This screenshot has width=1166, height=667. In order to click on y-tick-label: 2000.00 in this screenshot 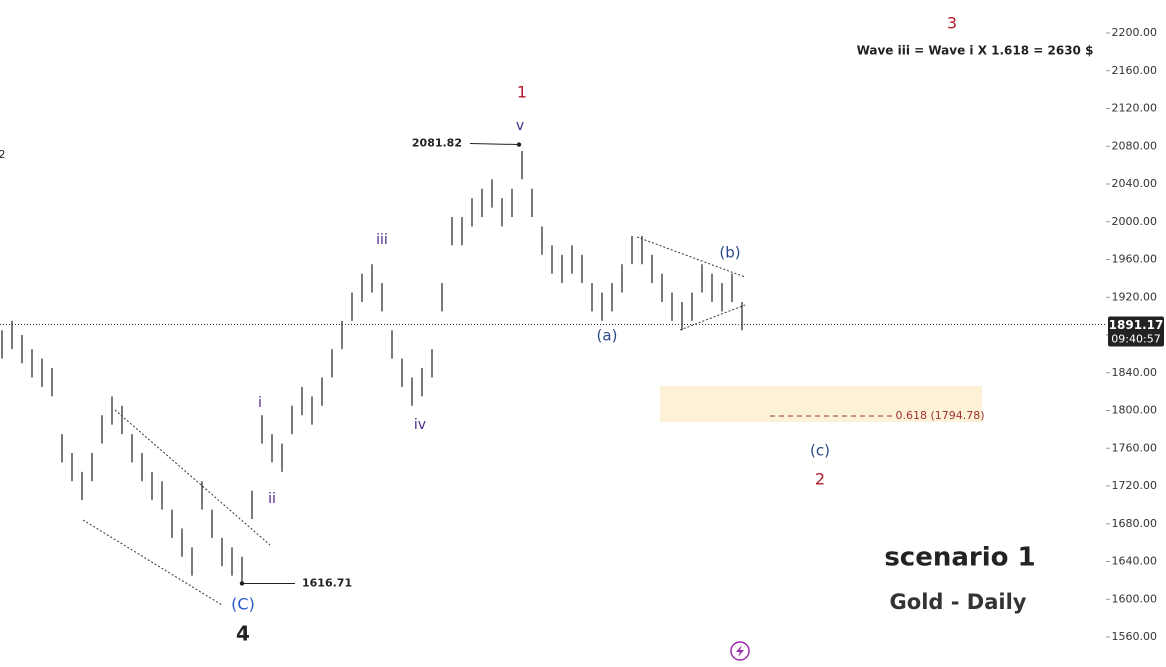, I will do `click(1135, 221)`.